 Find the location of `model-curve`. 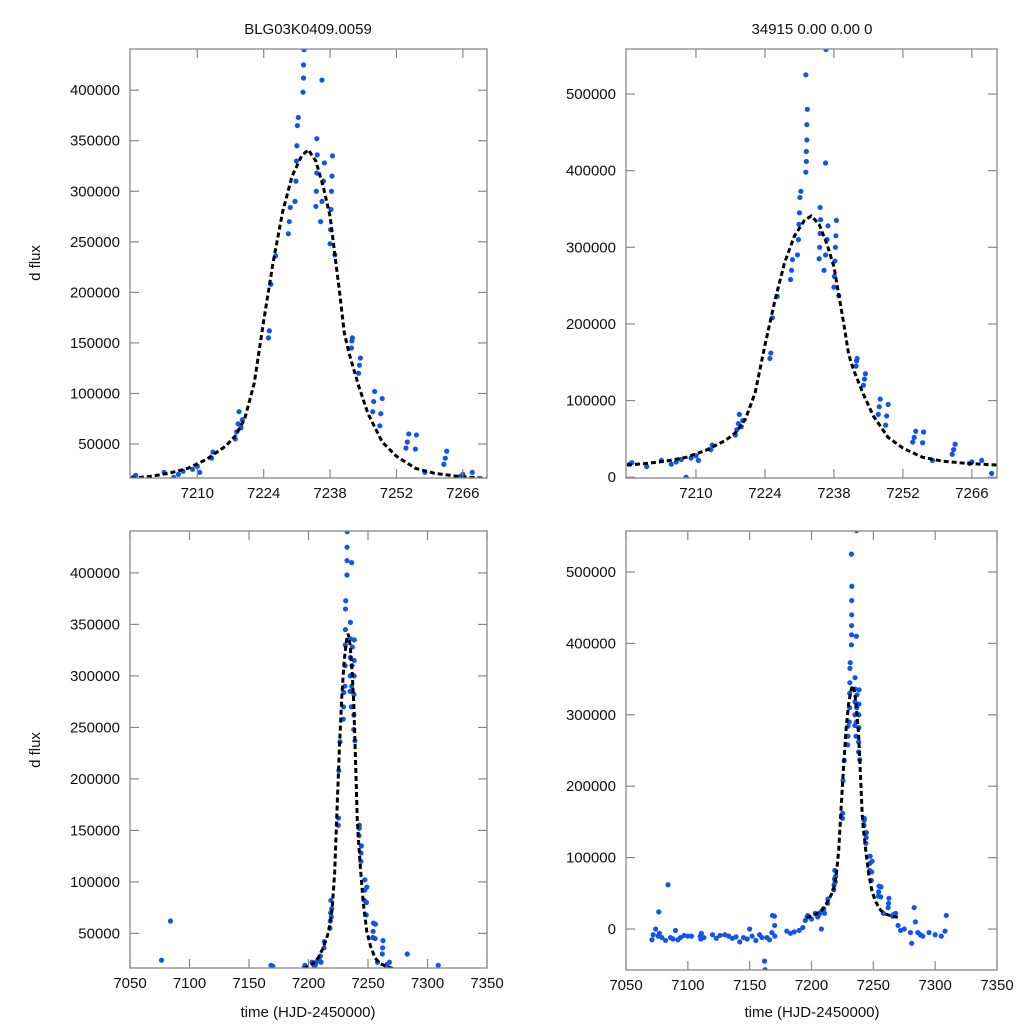

model-curve is located at coordinates (811, 340).